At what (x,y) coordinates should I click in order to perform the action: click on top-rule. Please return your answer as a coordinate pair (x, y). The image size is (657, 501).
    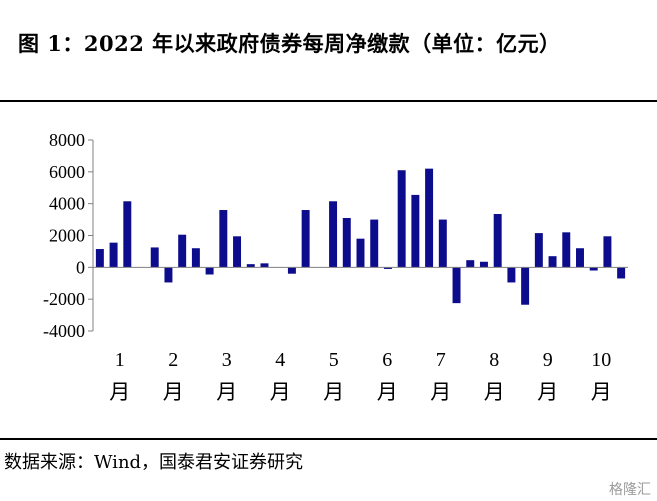
    Looking at the image, I should click on (328, 101).